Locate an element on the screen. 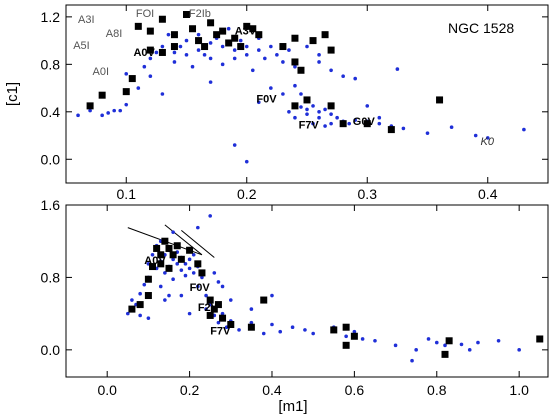 The width and height of the screenshot is (559, 417). bottom-annotation-label: A0V is located at coordinates (155, 261).